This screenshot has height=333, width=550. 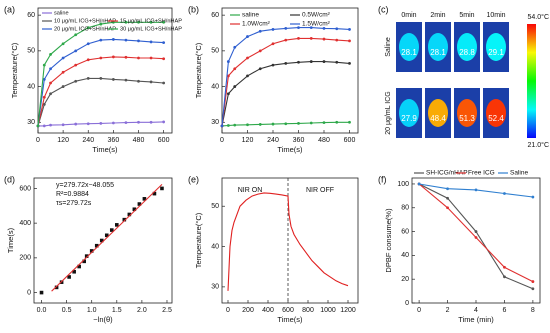 What do you see at coordinates (151, 29) in the screenshot?
I see `legend-label: 30 μg/mL ICG+SH/nHAP` at bounding box center [151, 29].